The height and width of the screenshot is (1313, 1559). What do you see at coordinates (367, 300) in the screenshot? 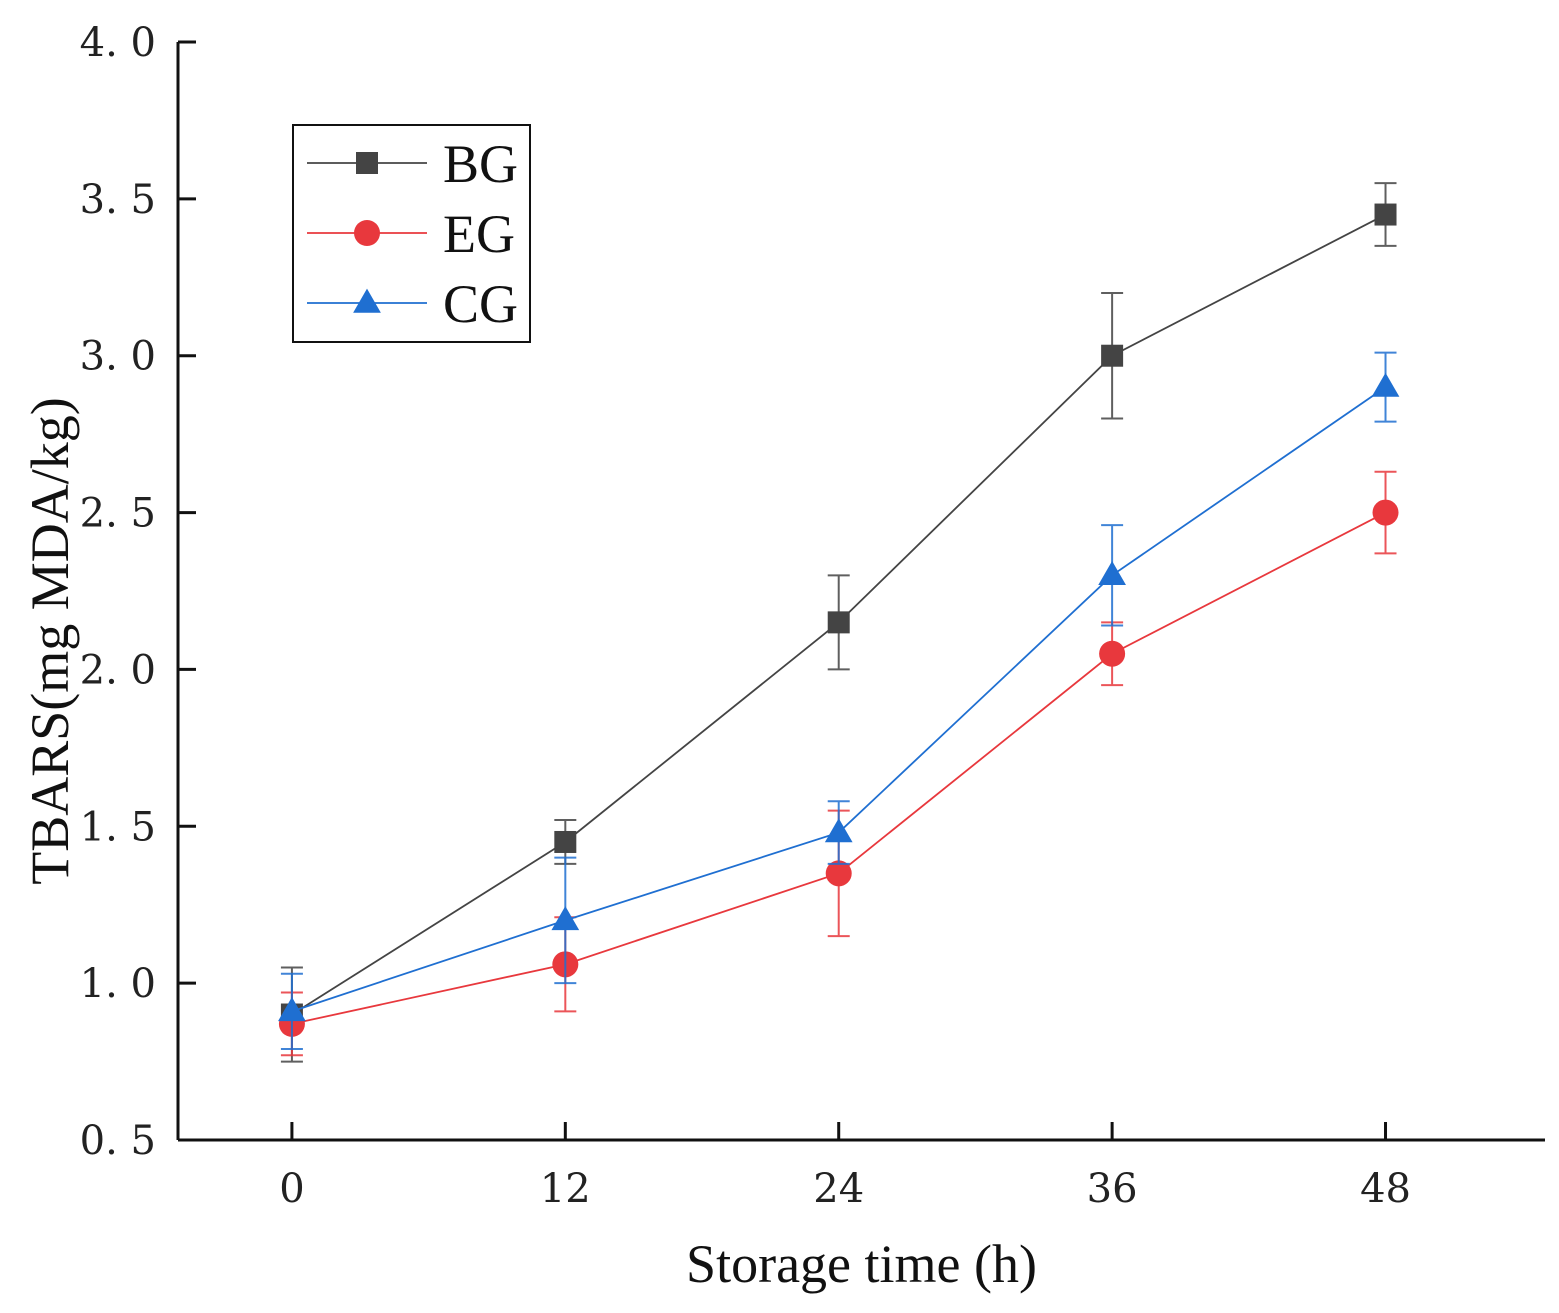
I see `legend-marker-cg` at bounding box center [367, 300].